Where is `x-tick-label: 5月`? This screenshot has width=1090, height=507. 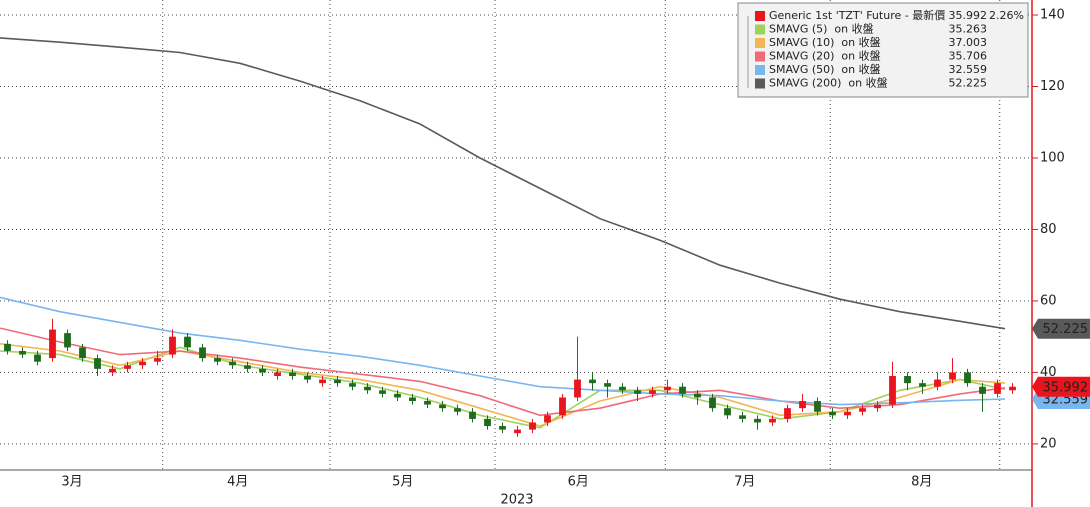
x-tick-label: 5月 is located at coordinates (402, 482).